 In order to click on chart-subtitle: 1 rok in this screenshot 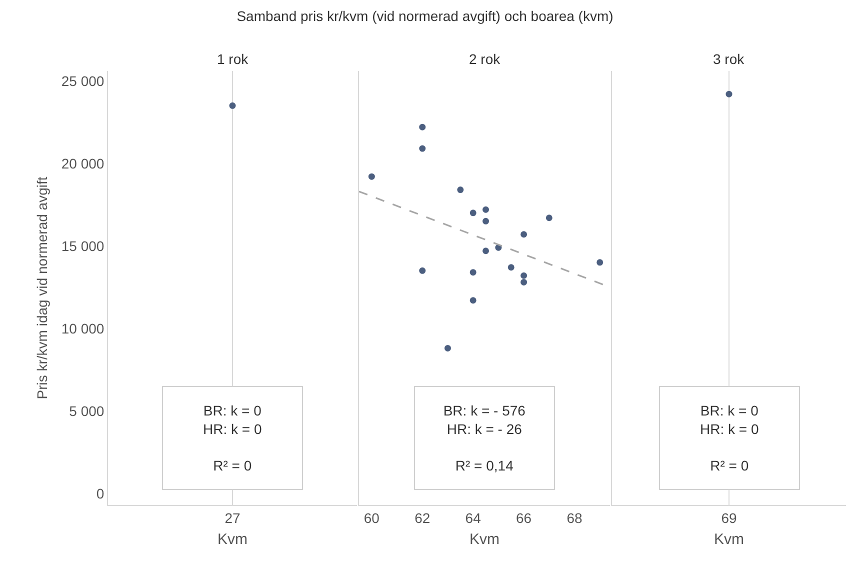, I will do `click(233, 59)`.